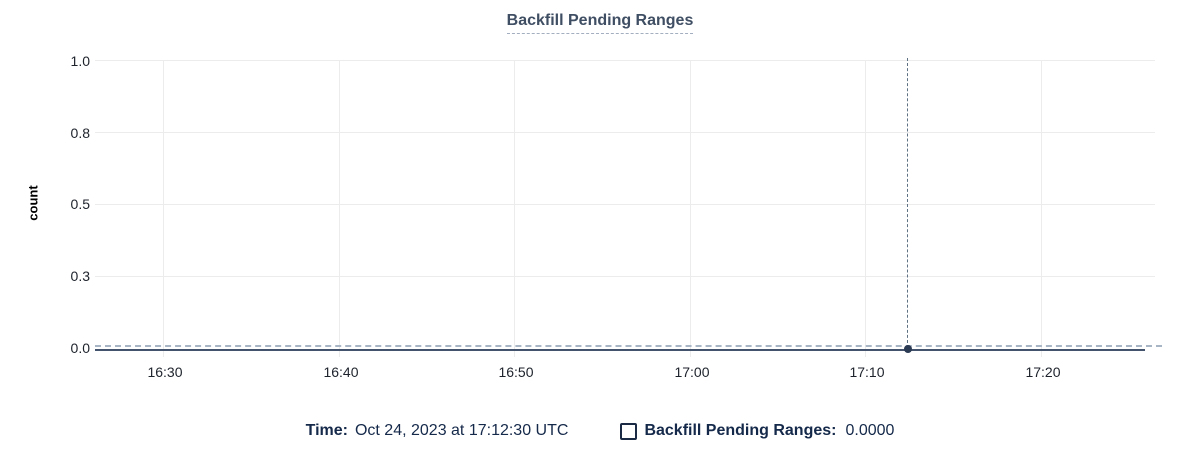  What do you see at coordinates (907, 203) in the screenshot?
I see `crosshair-line` at bounding box center [907, 203].